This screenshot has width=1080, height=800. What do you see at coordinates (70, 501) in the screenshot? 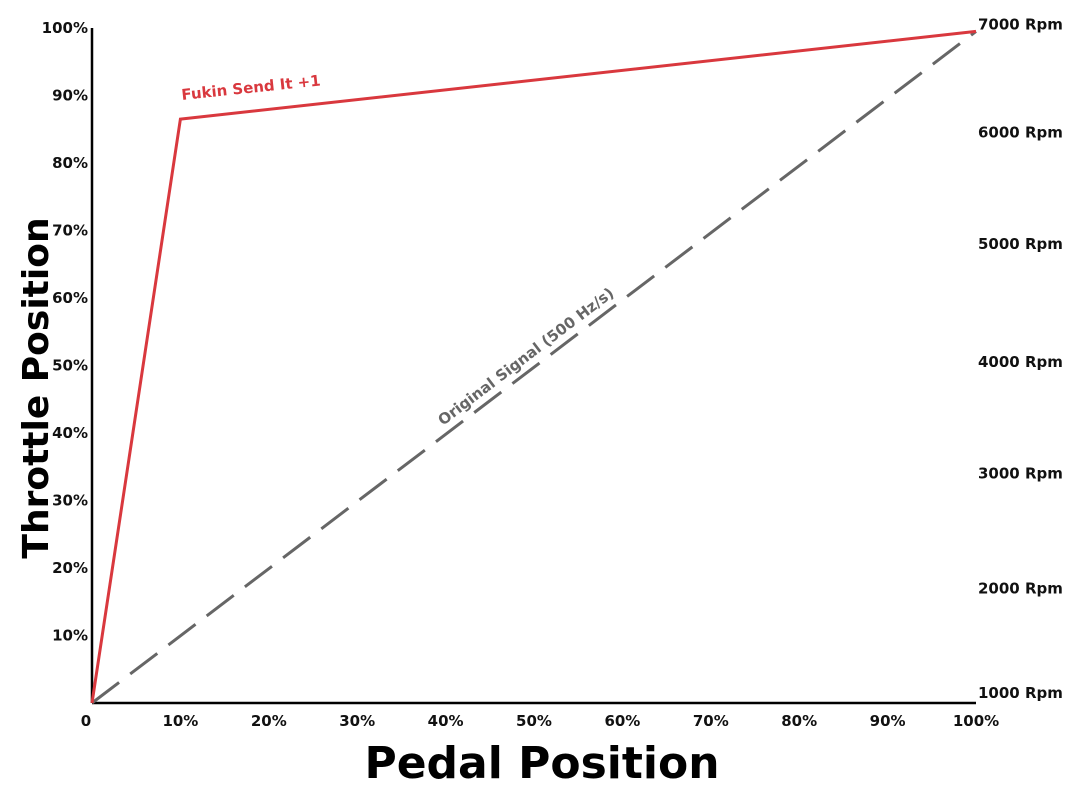
I see `y-tick-label: 30%` at bounding box center [70, 501].